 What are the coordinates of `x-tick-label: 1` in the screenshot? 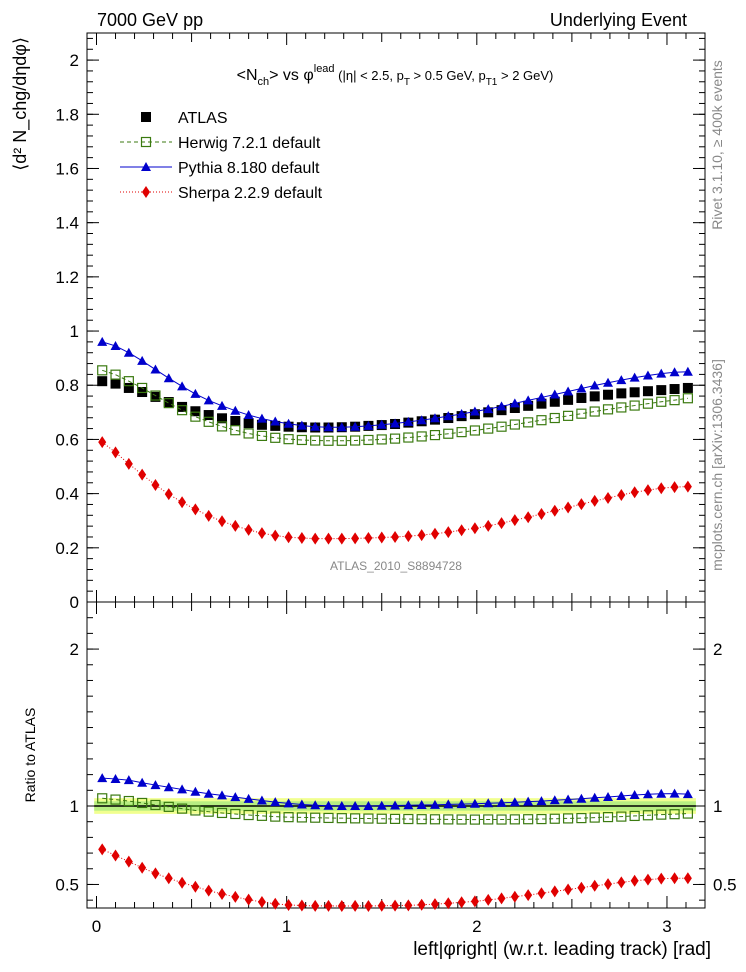 It's located at (286, 926).